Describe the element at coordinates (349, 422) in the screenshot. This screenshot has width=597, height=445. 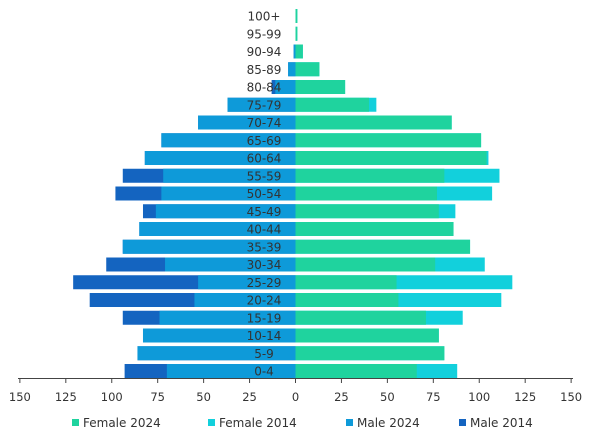
I see `legend-swatch-male-2024` at that location.